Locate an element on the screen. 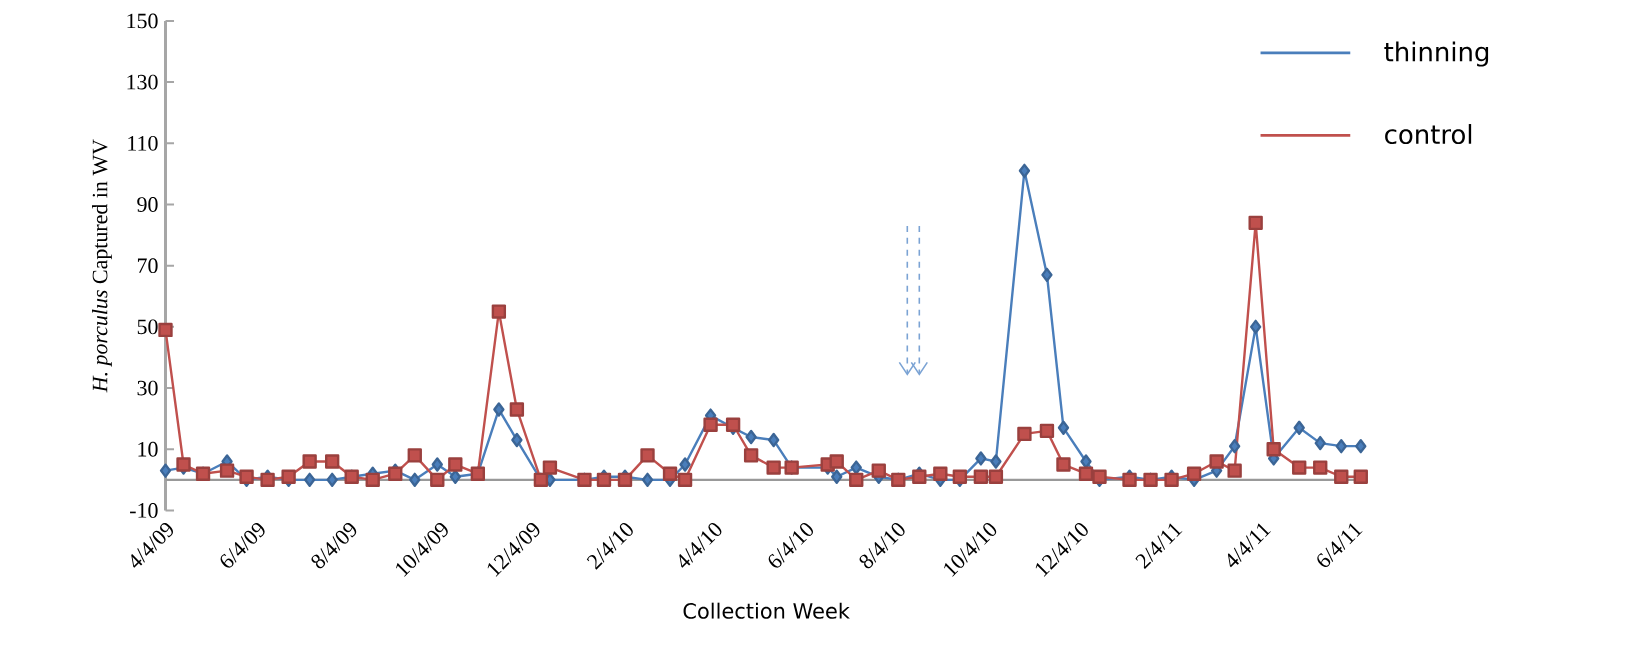 Image resolution: width=1629 pixels, height=671 pixels. y-axis-title: H. porculus Captured in WV is located at coordinates (102, 266).